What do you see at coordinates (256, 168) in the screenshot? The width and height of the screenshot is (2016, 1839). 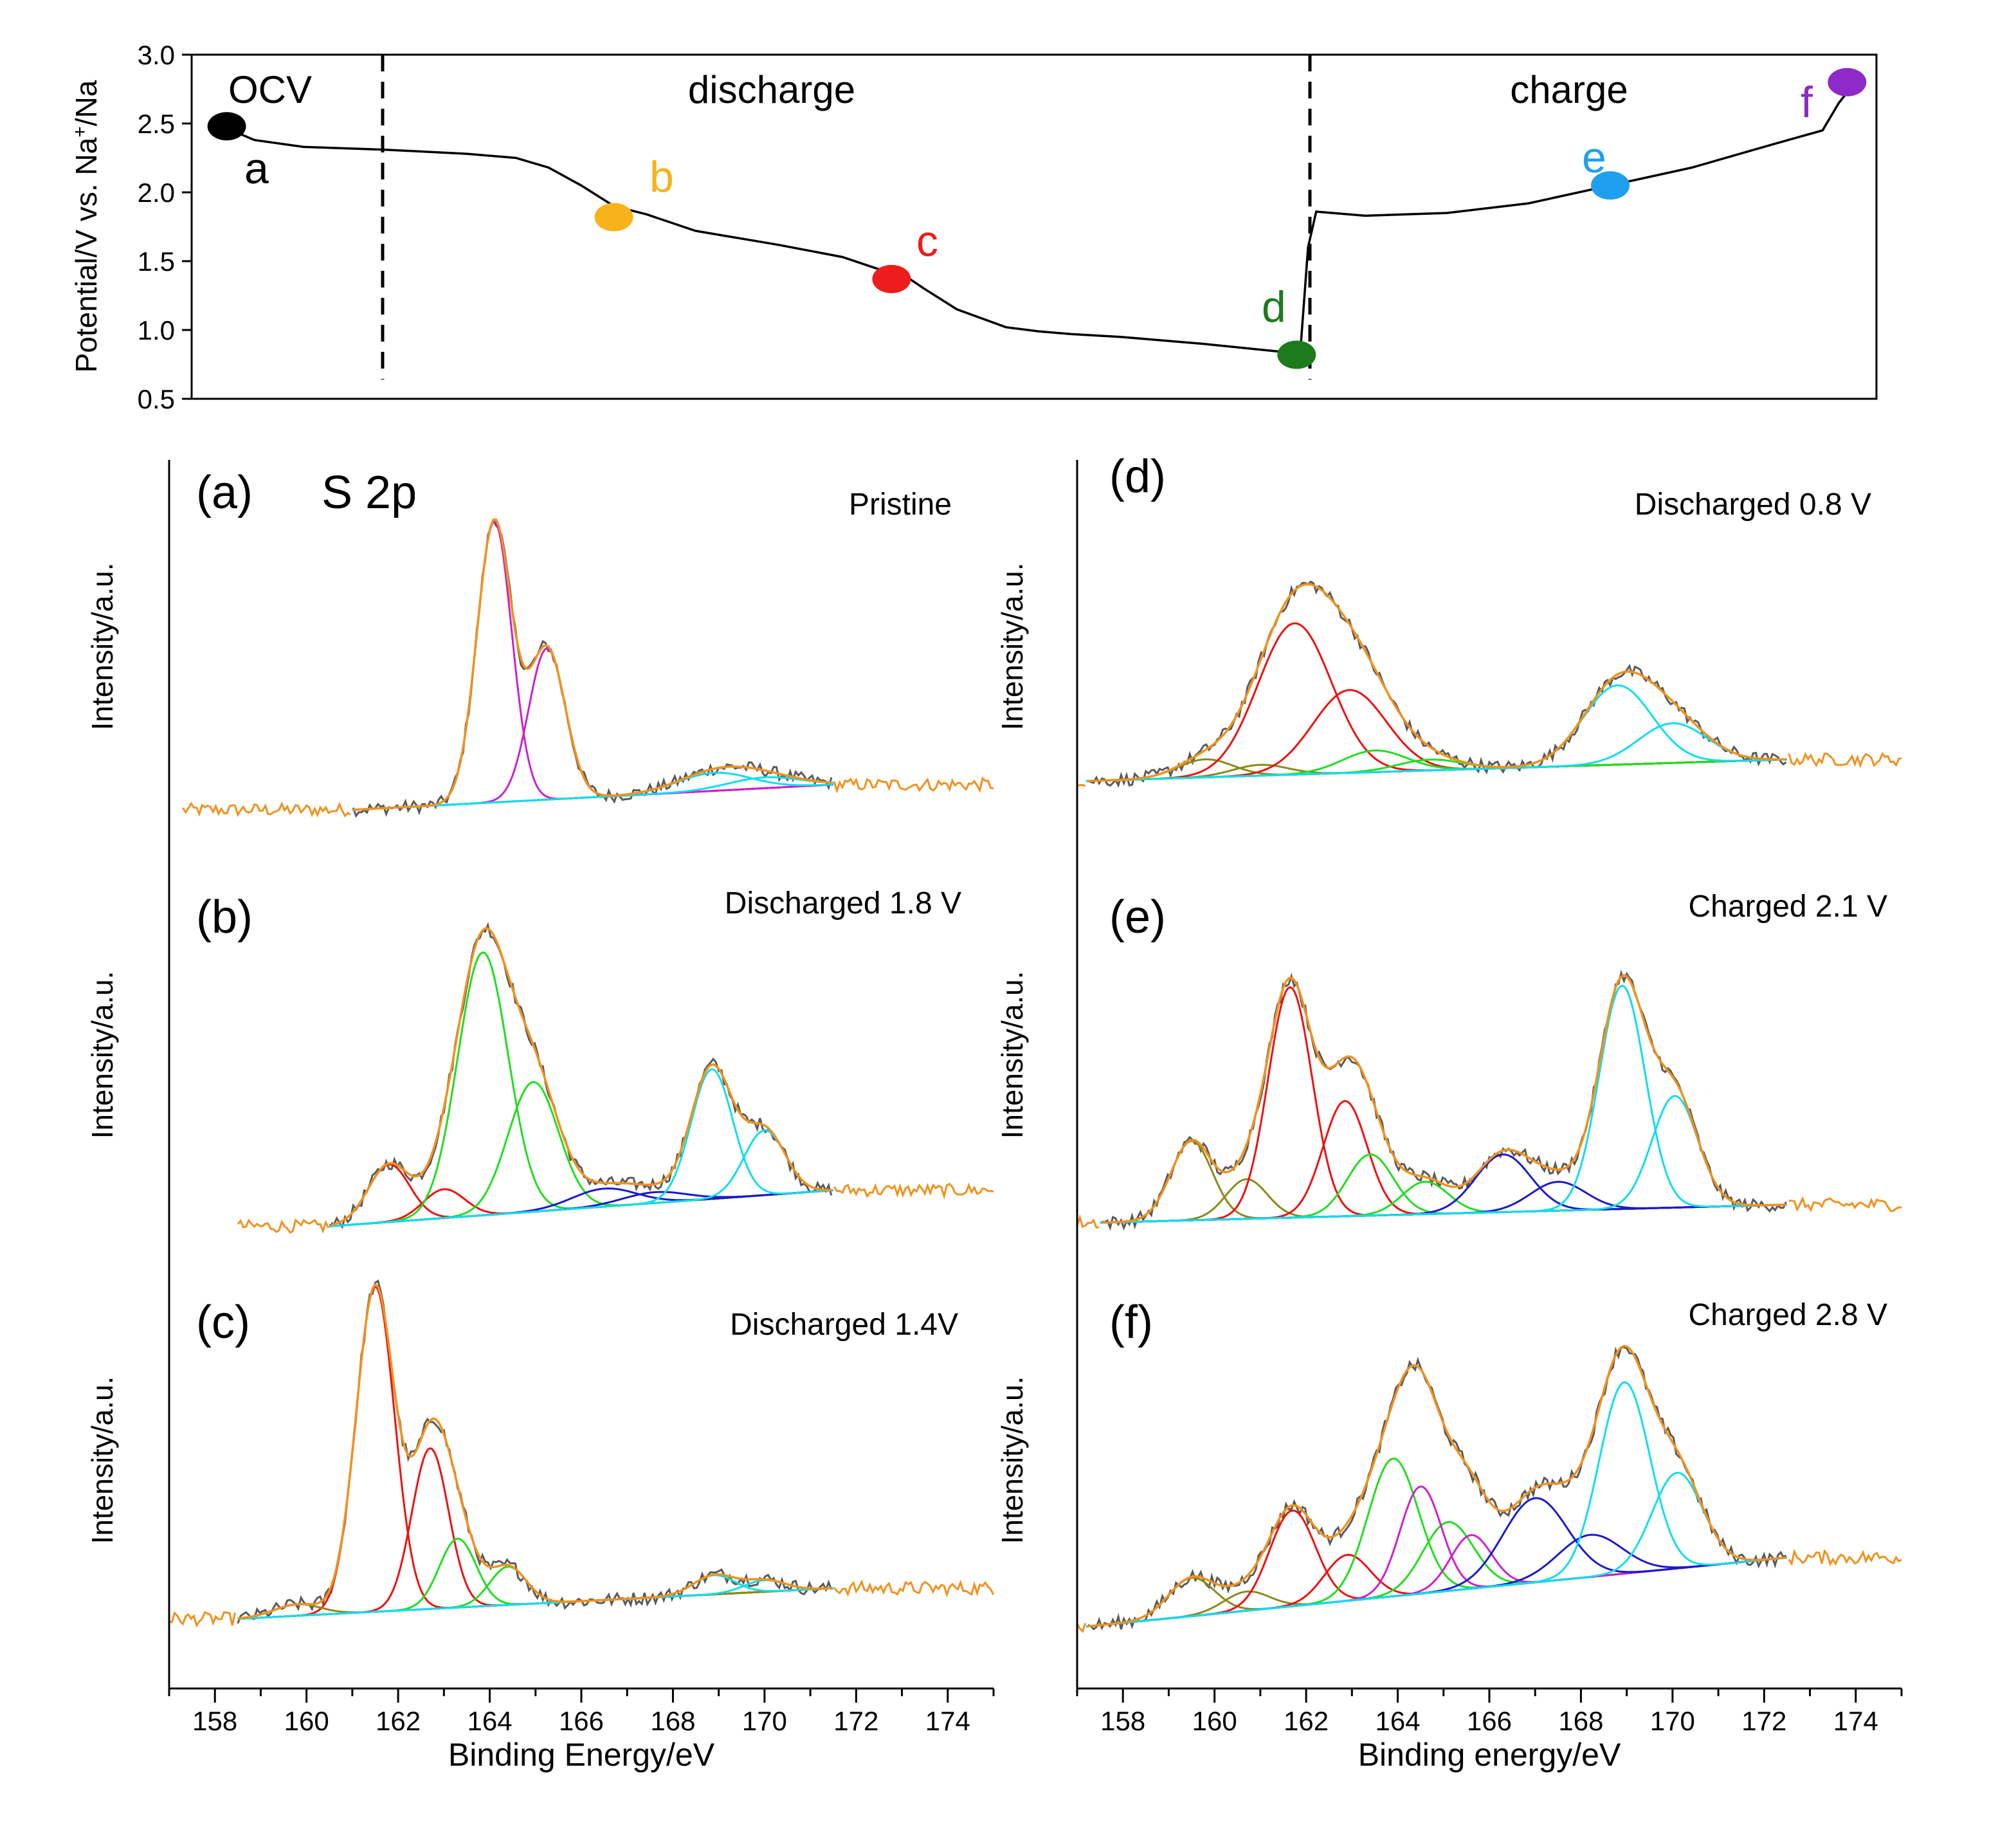 I see `marker-label-a: a` at bounding box center [256, 168].